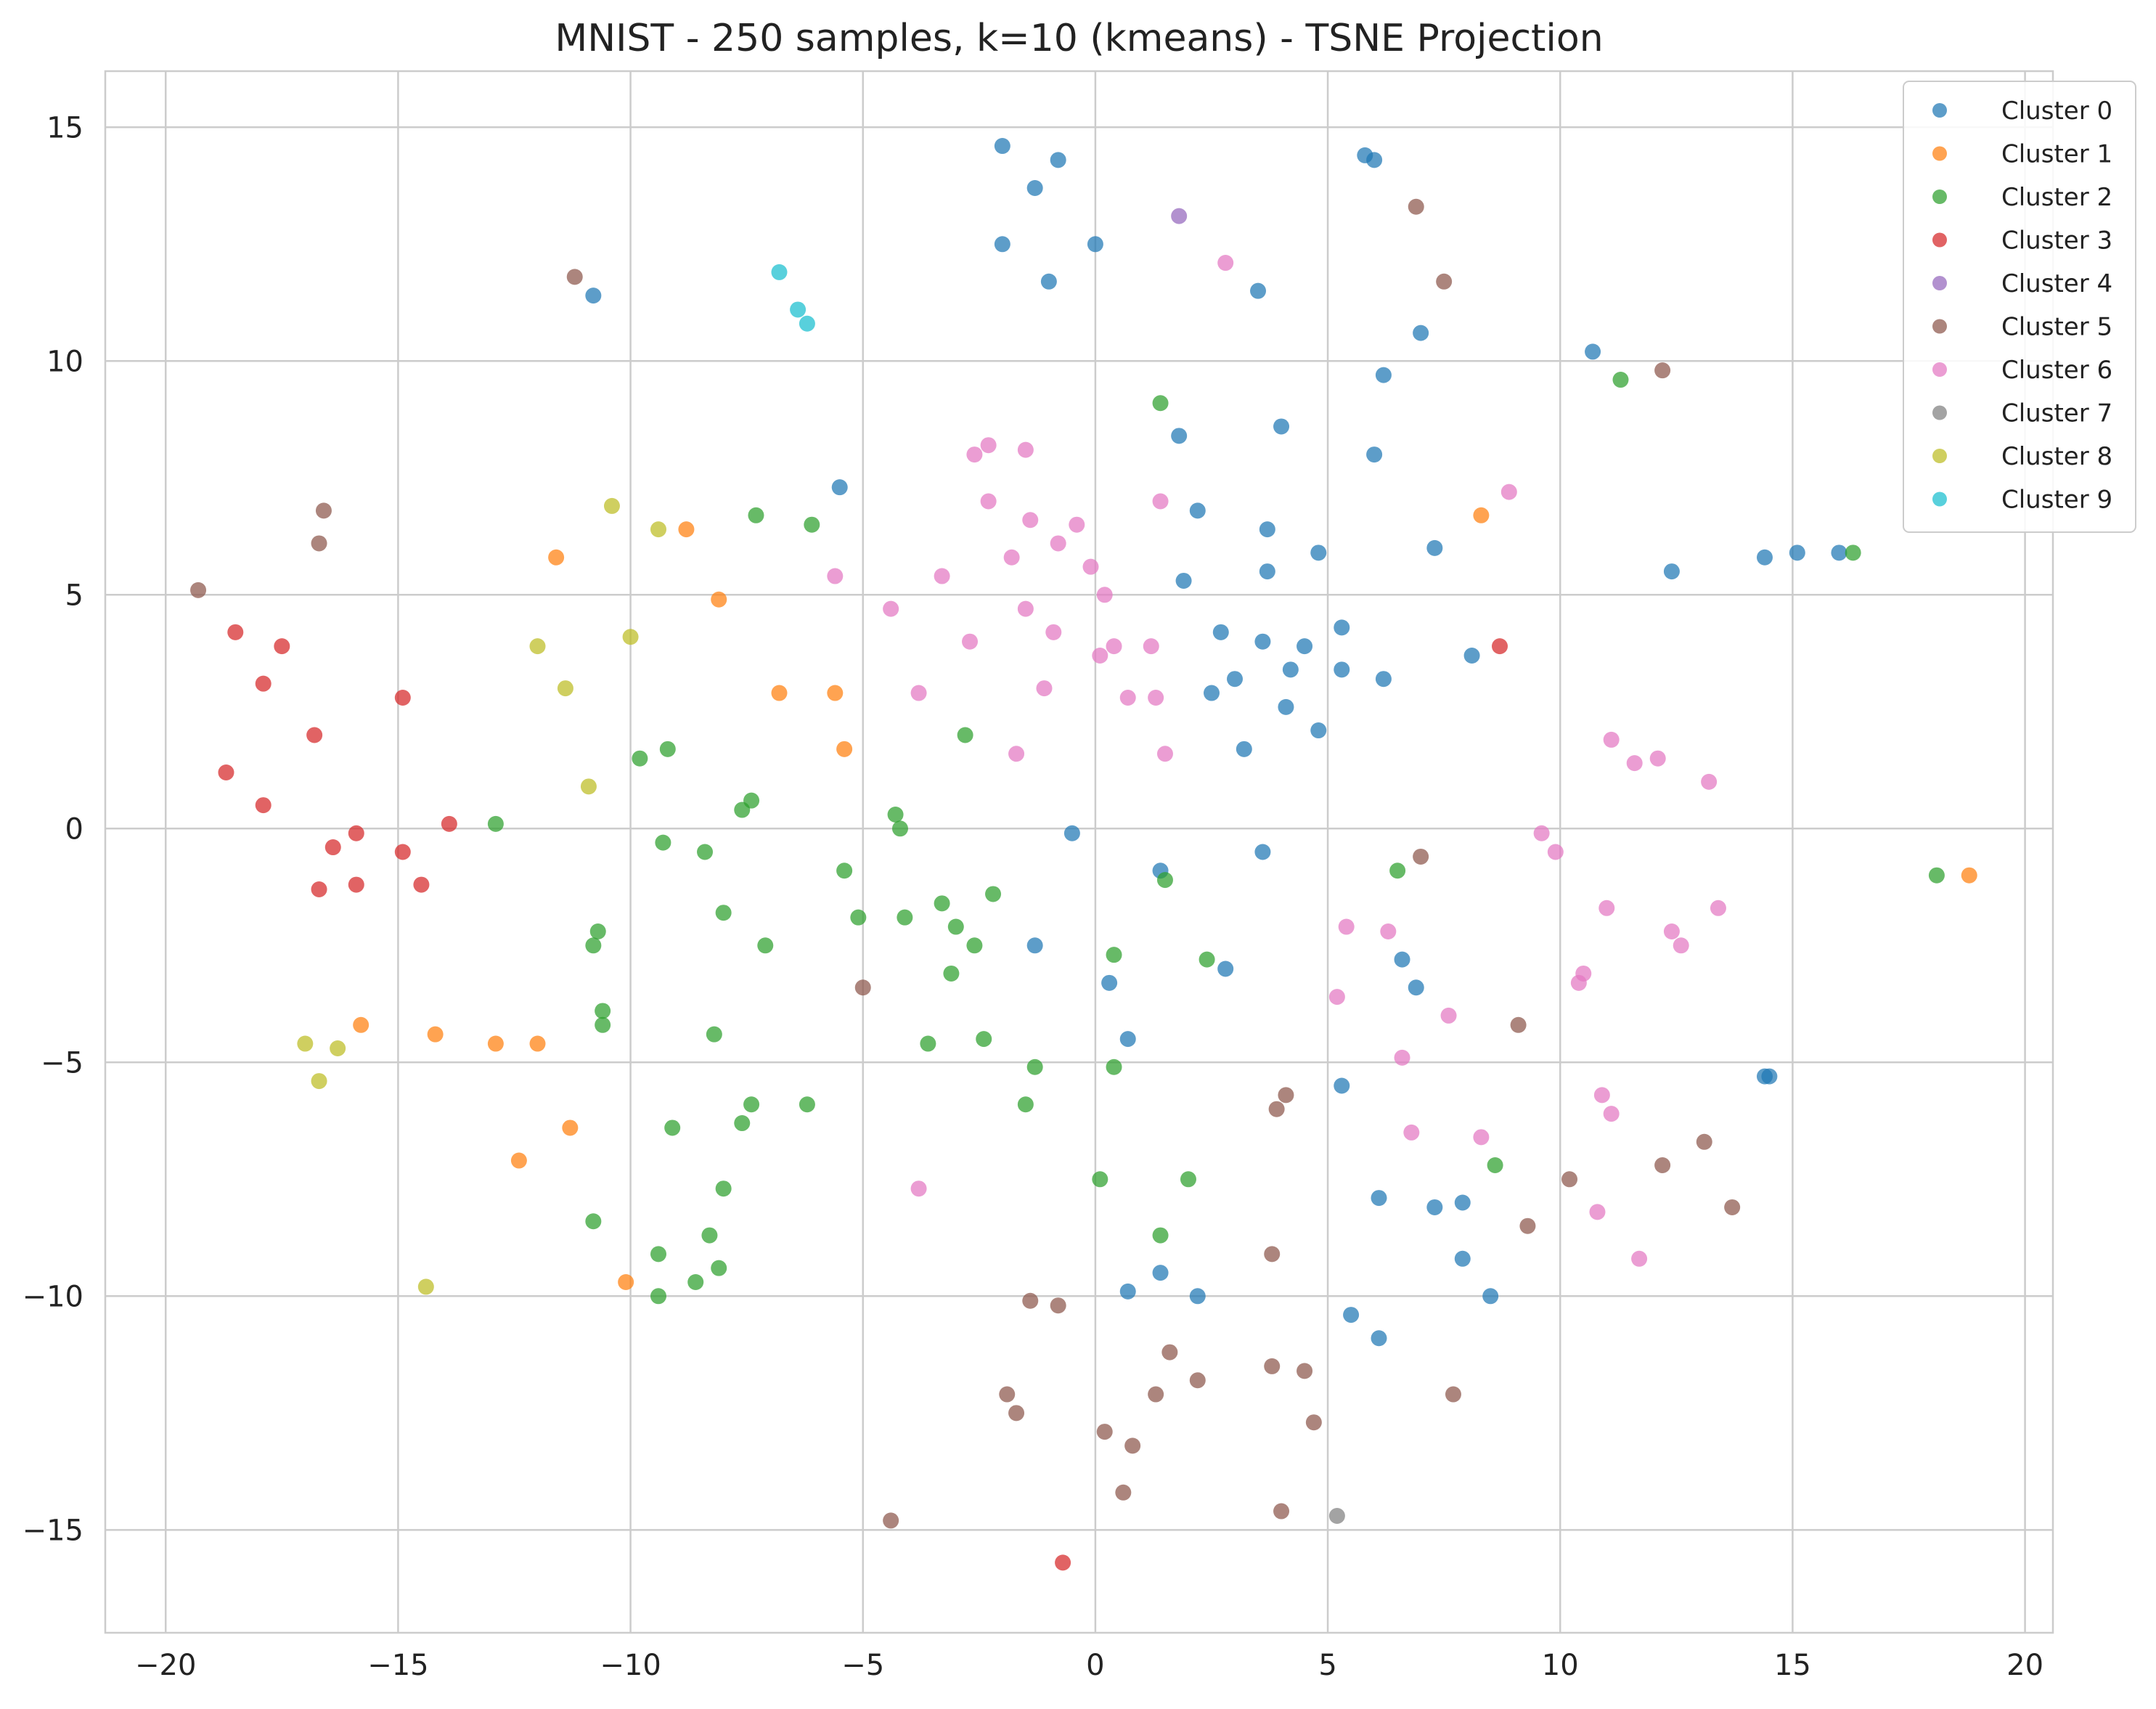  Describe the element at coordinates (2057, 241) in the screenshot. I see `legend-label: Cluster 3` at that location.